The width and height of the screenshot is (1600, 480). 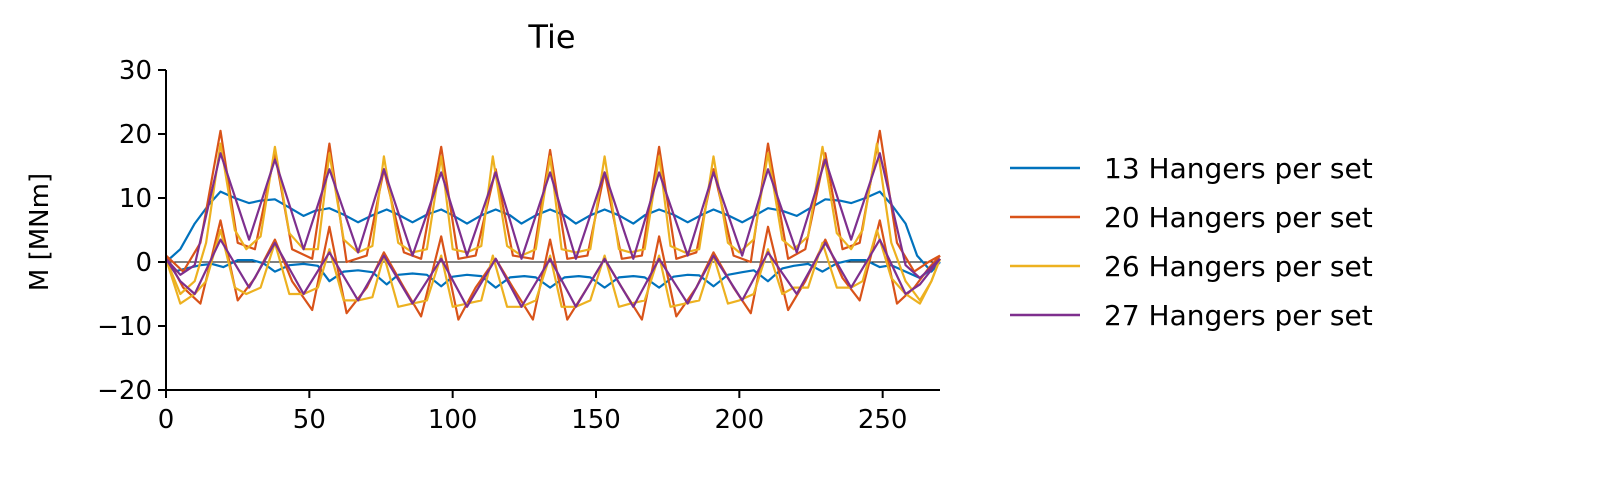 I want to click on series-line-3-lower, so click(x=553, y=268).